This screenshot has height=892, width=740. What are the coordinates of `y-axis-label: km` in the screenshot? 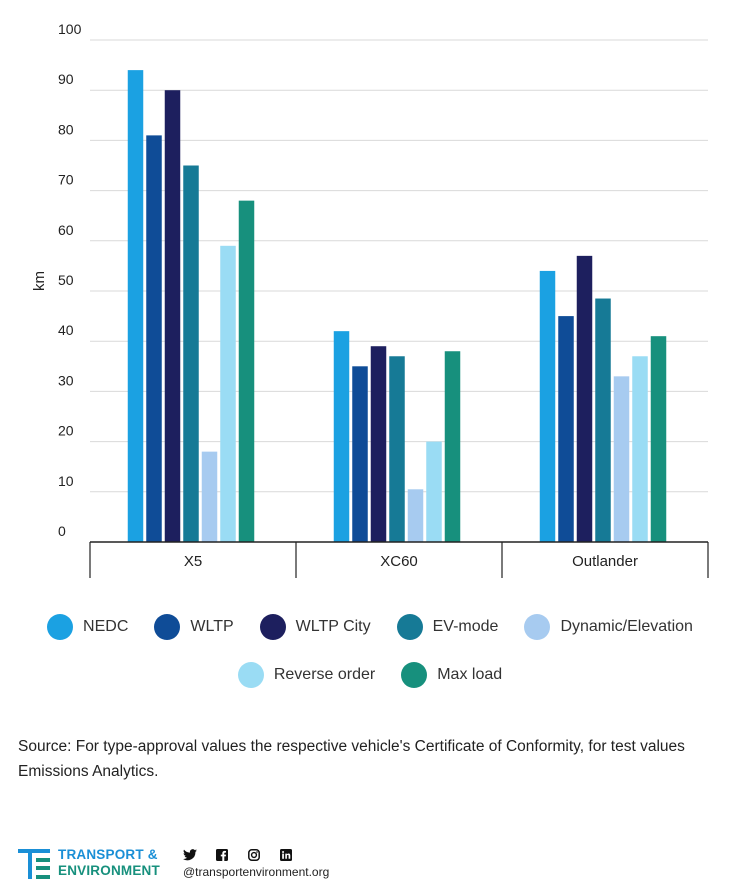 It's located at (39, 281).